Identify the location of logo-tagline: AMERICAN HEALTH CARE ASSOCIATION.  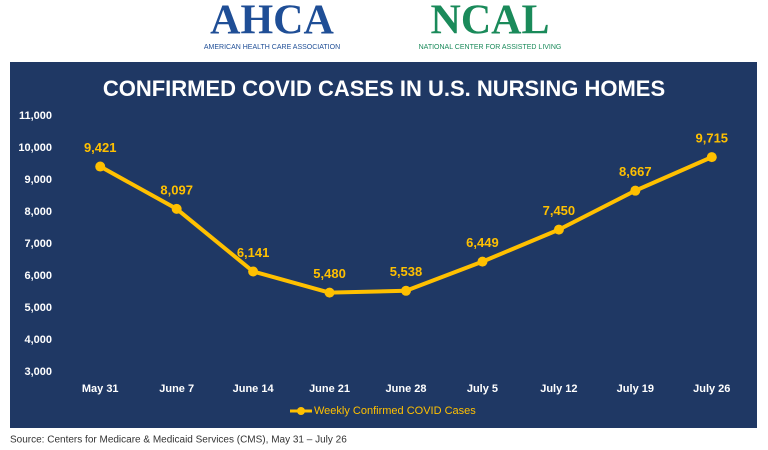
(272, 47).